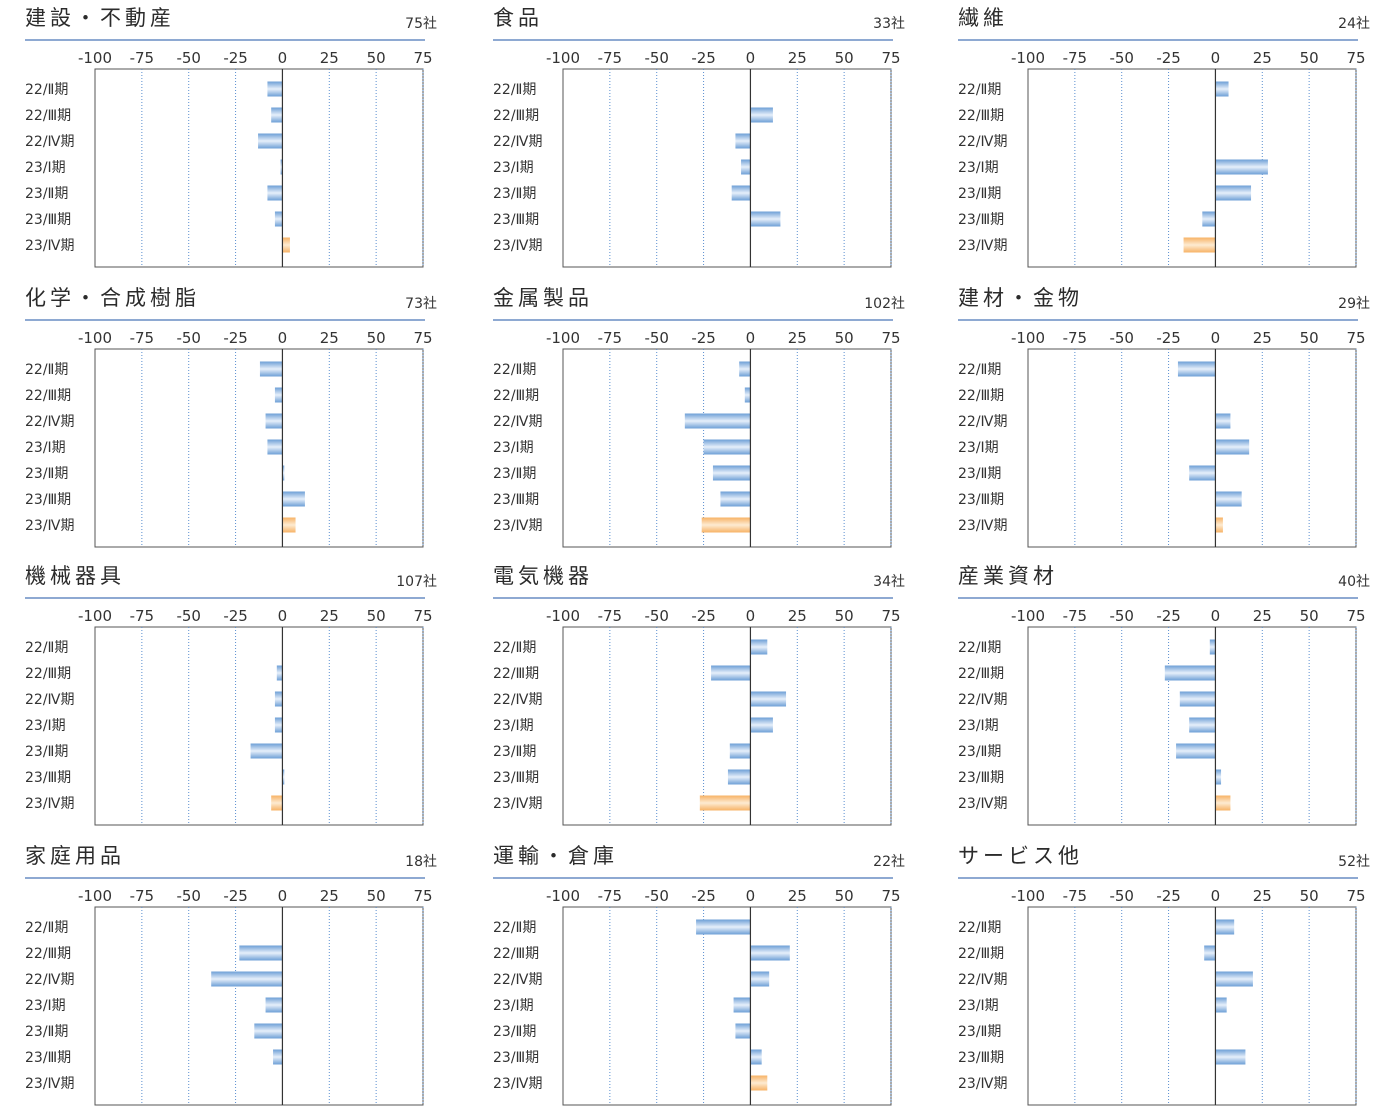 This screenshot has height=1113, width=1389. I want to click on plot-frame, so click(1192, 168).